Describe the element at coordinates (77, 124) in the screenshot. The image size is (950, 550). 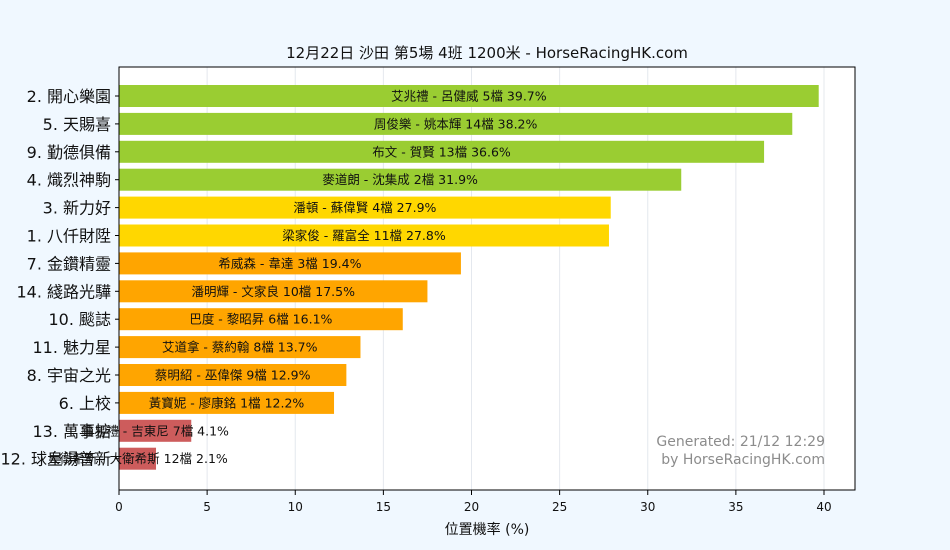
I see `category-label: 5. 天賜喜` at that location.